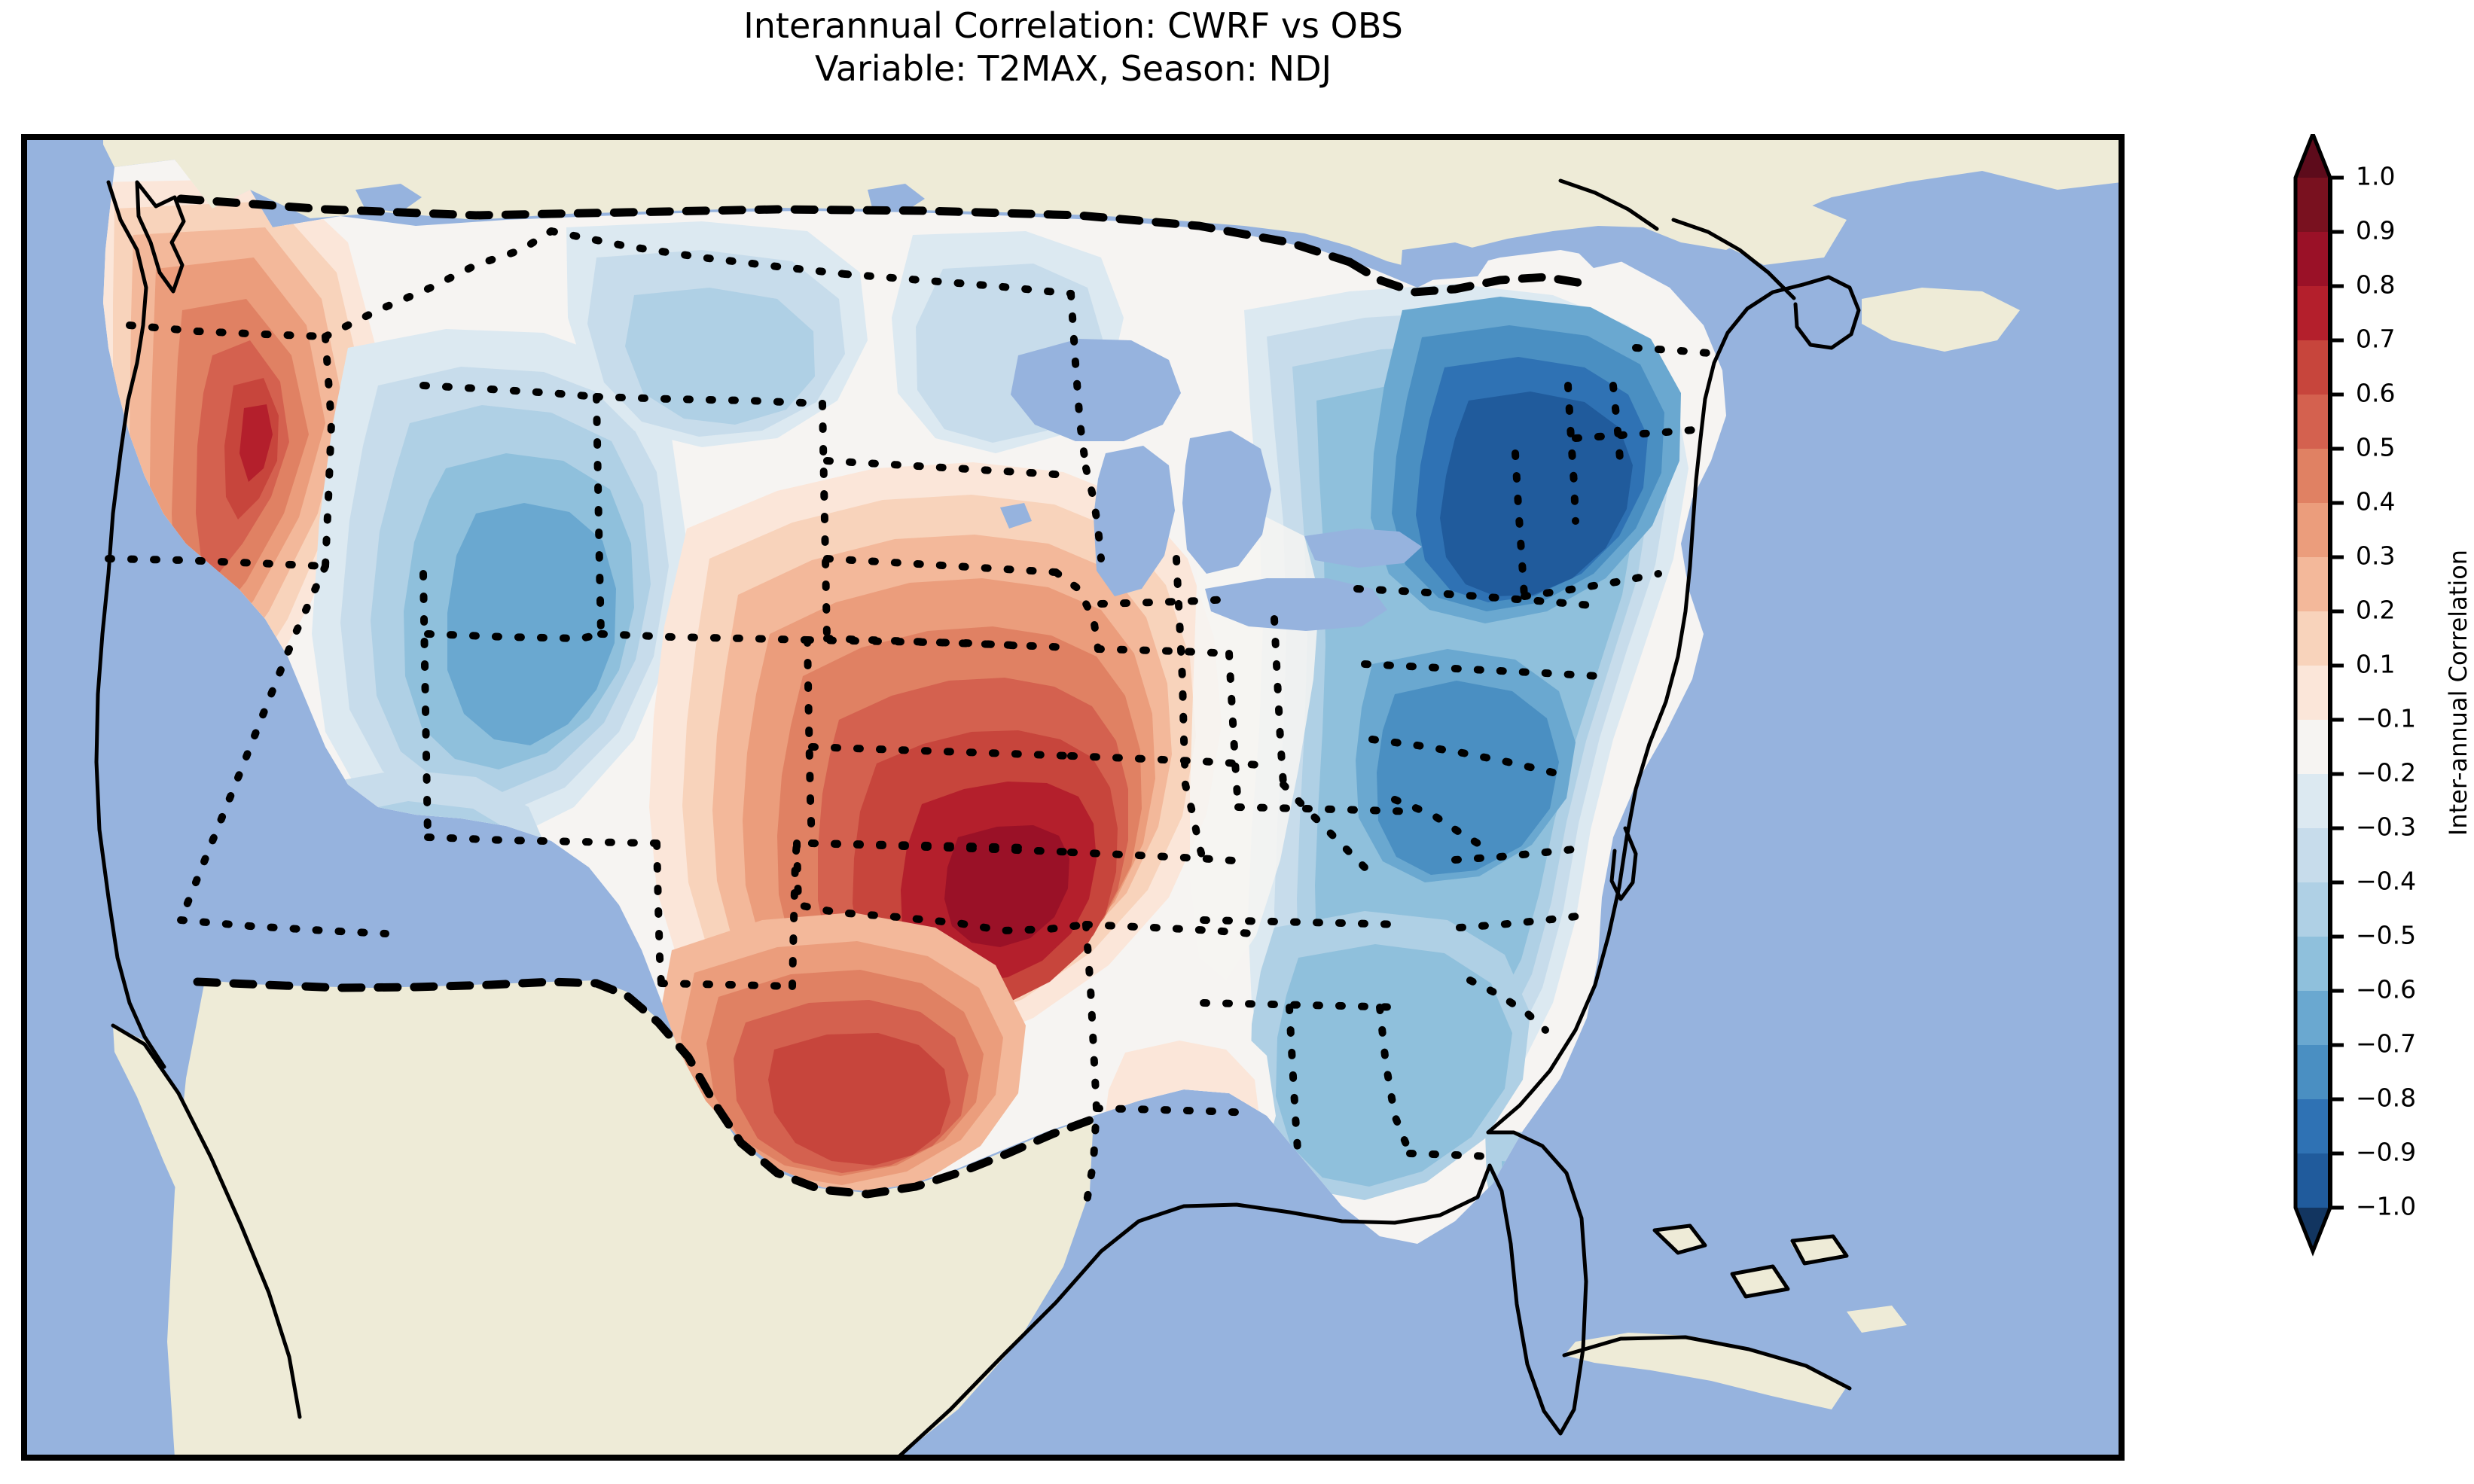 The height and width of the screenshot is (1484, 2474). I want to click on small-lake-c, so click(1601, 256).